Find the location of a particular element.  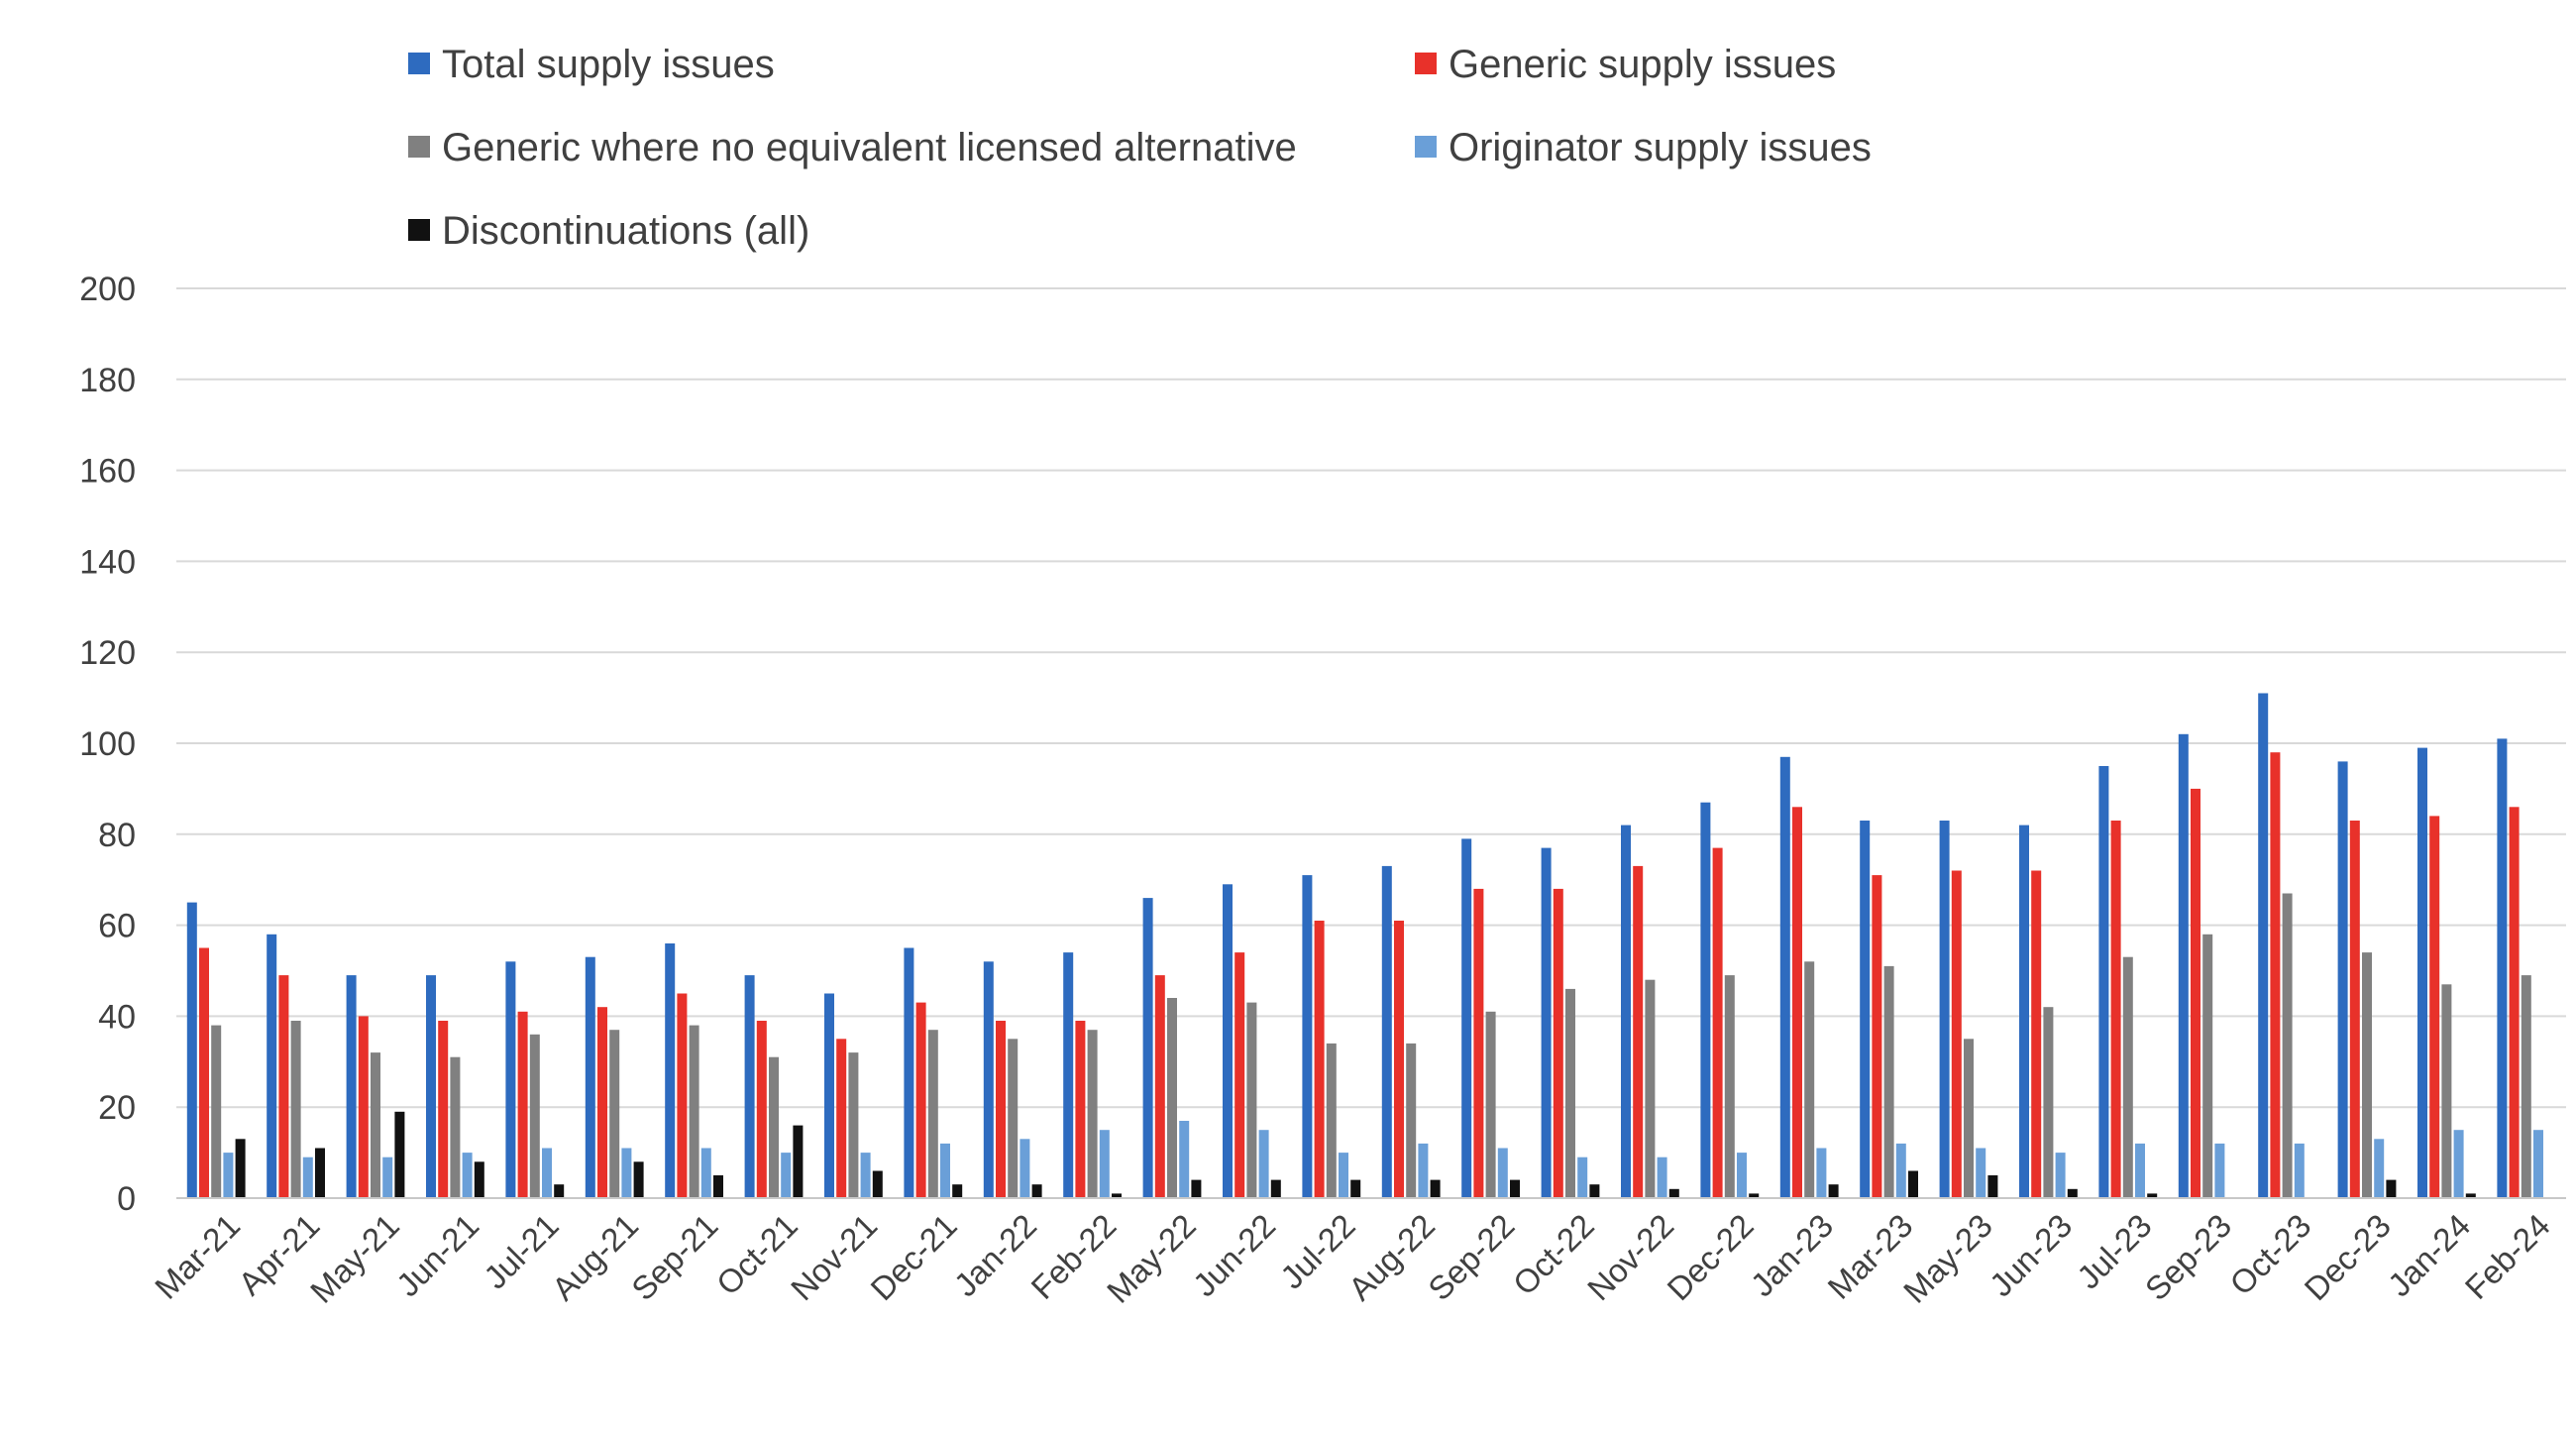

x-tick-label: May-23 is located at coordinates (1948, 1258).